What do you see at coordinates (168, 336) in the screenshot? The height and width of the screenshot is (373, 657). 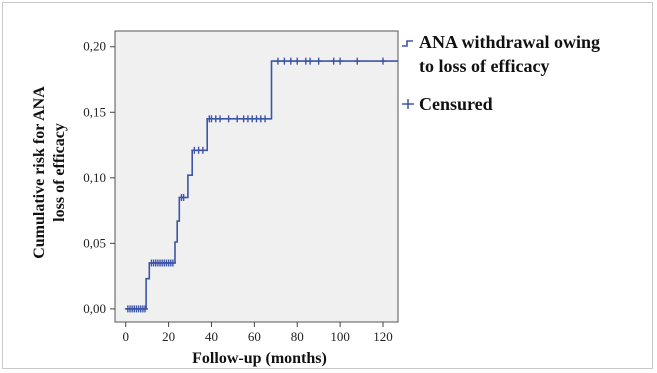 I see `x-tick-label: 20` at bounding box center [168, 336].